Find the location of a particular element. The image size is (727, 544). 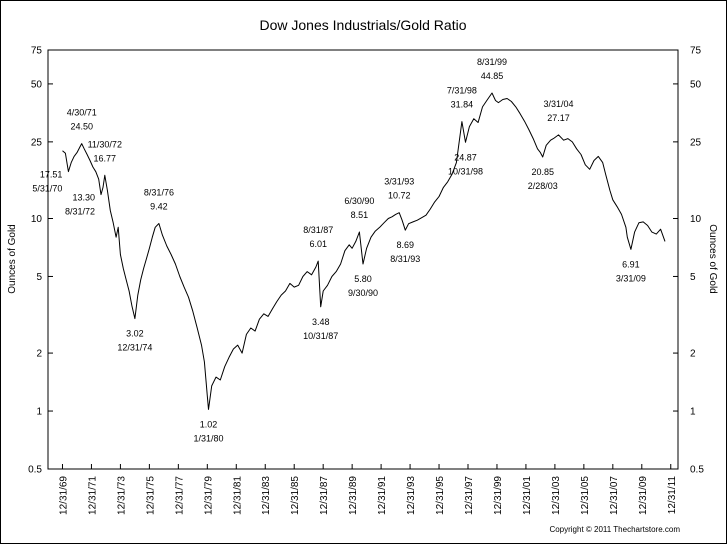

y-tick-label-left: 75 is located at coordinates (37, 51).